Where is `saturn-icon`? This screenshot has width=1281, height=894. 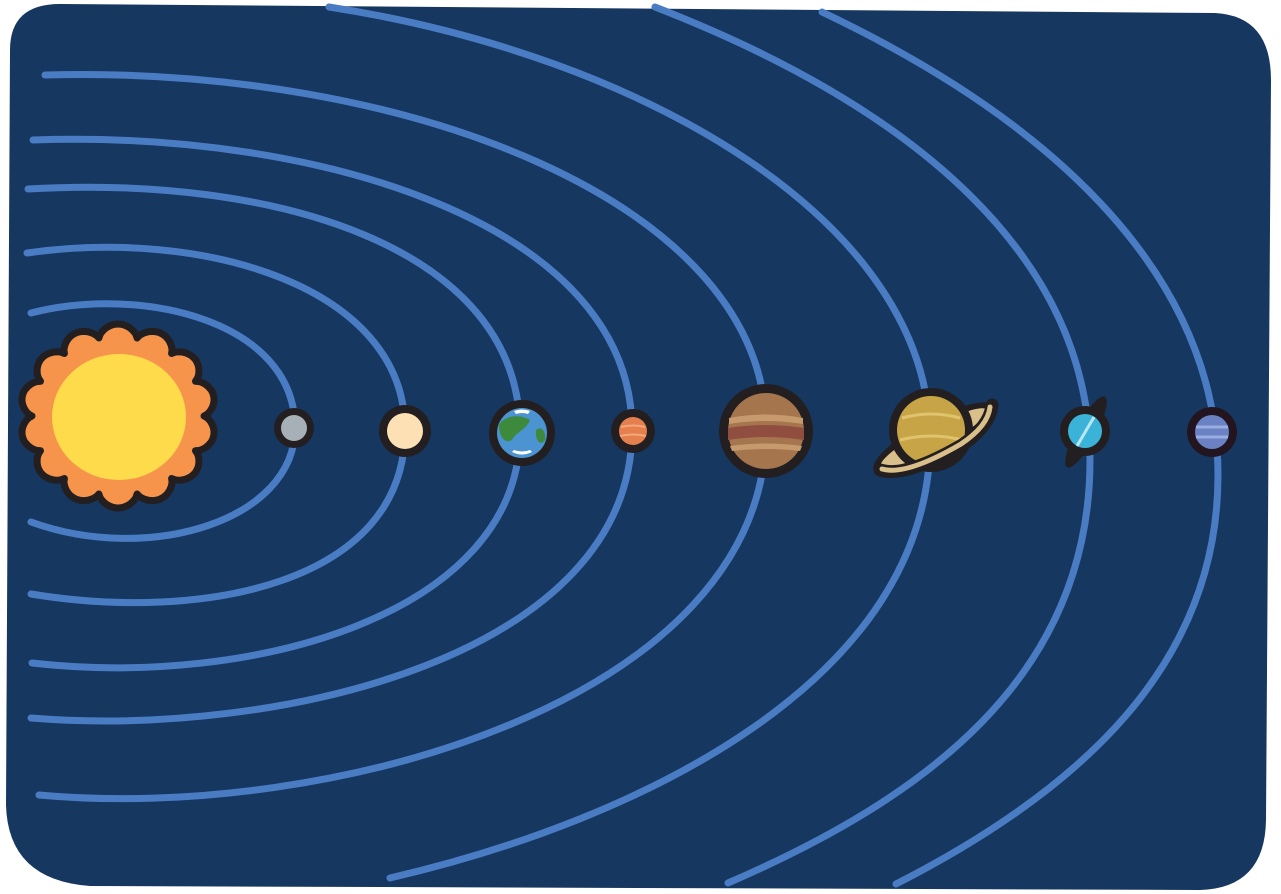
saturn-icon is located at coordinates (936, 433).